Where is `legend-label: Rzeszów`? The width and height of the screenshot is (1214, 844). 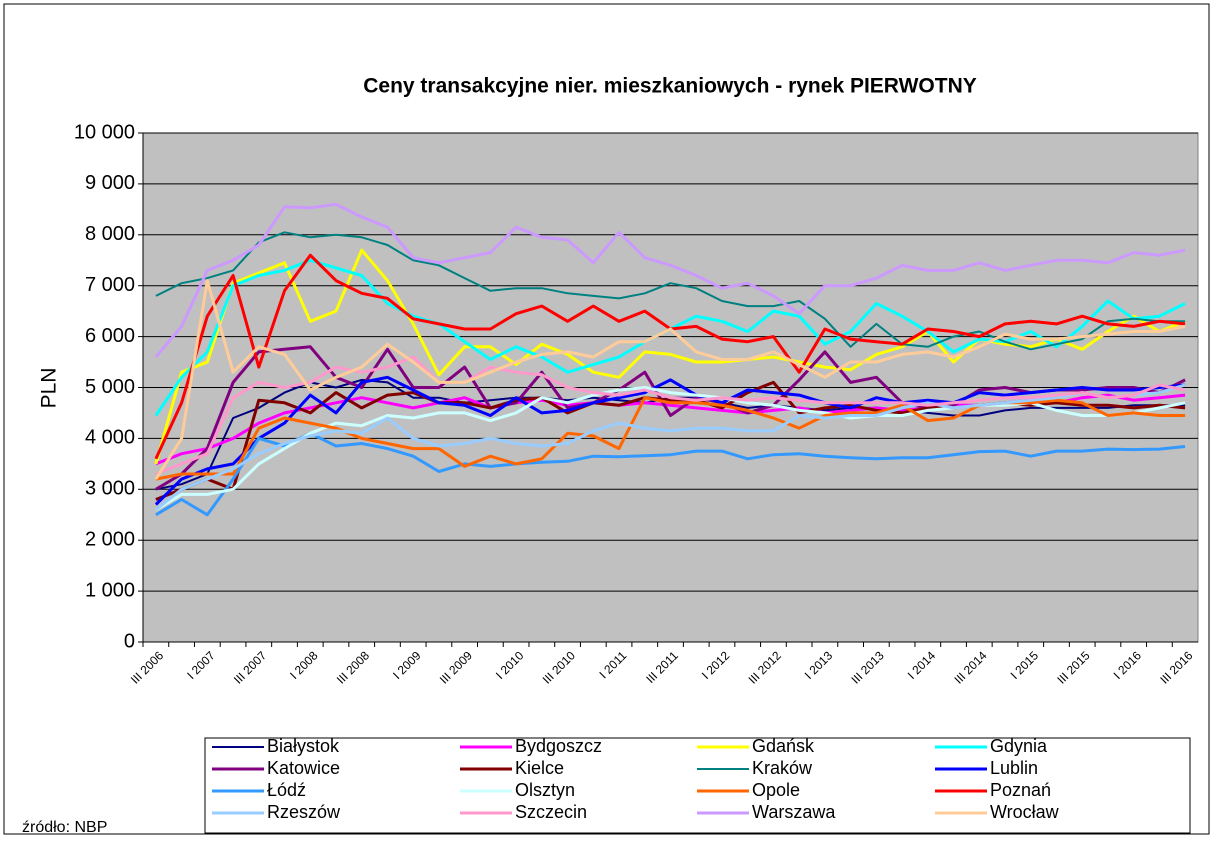
legend-label: Rzeszów is located at coordinates (304, 812).